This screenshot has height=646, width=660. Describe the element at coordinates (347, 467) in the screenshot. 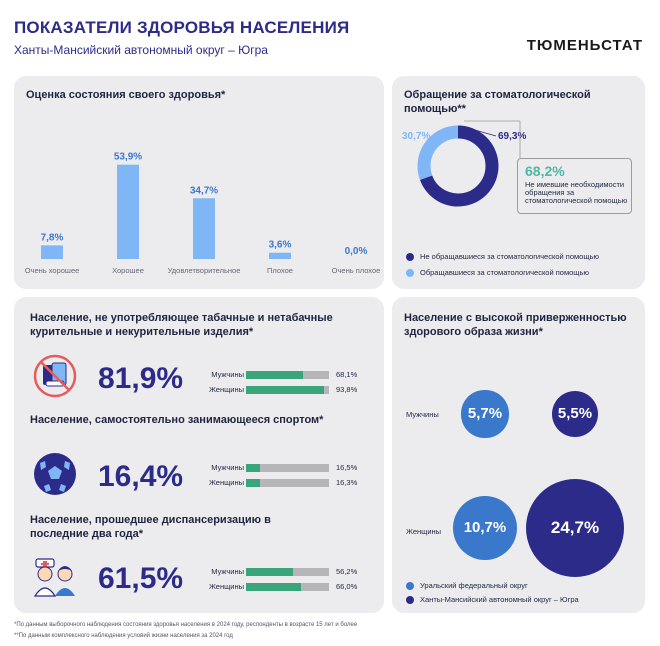

I see `gender-value: 16,5%` at that location.